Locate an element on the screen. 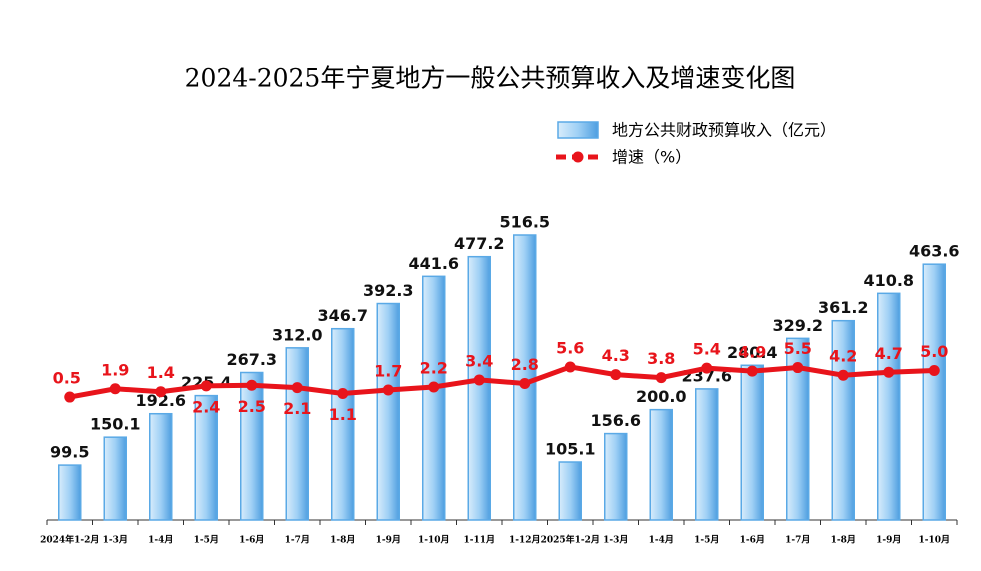 The image size is (981, 571). bar-label: 516.5 is located at coordinates (524, 222).